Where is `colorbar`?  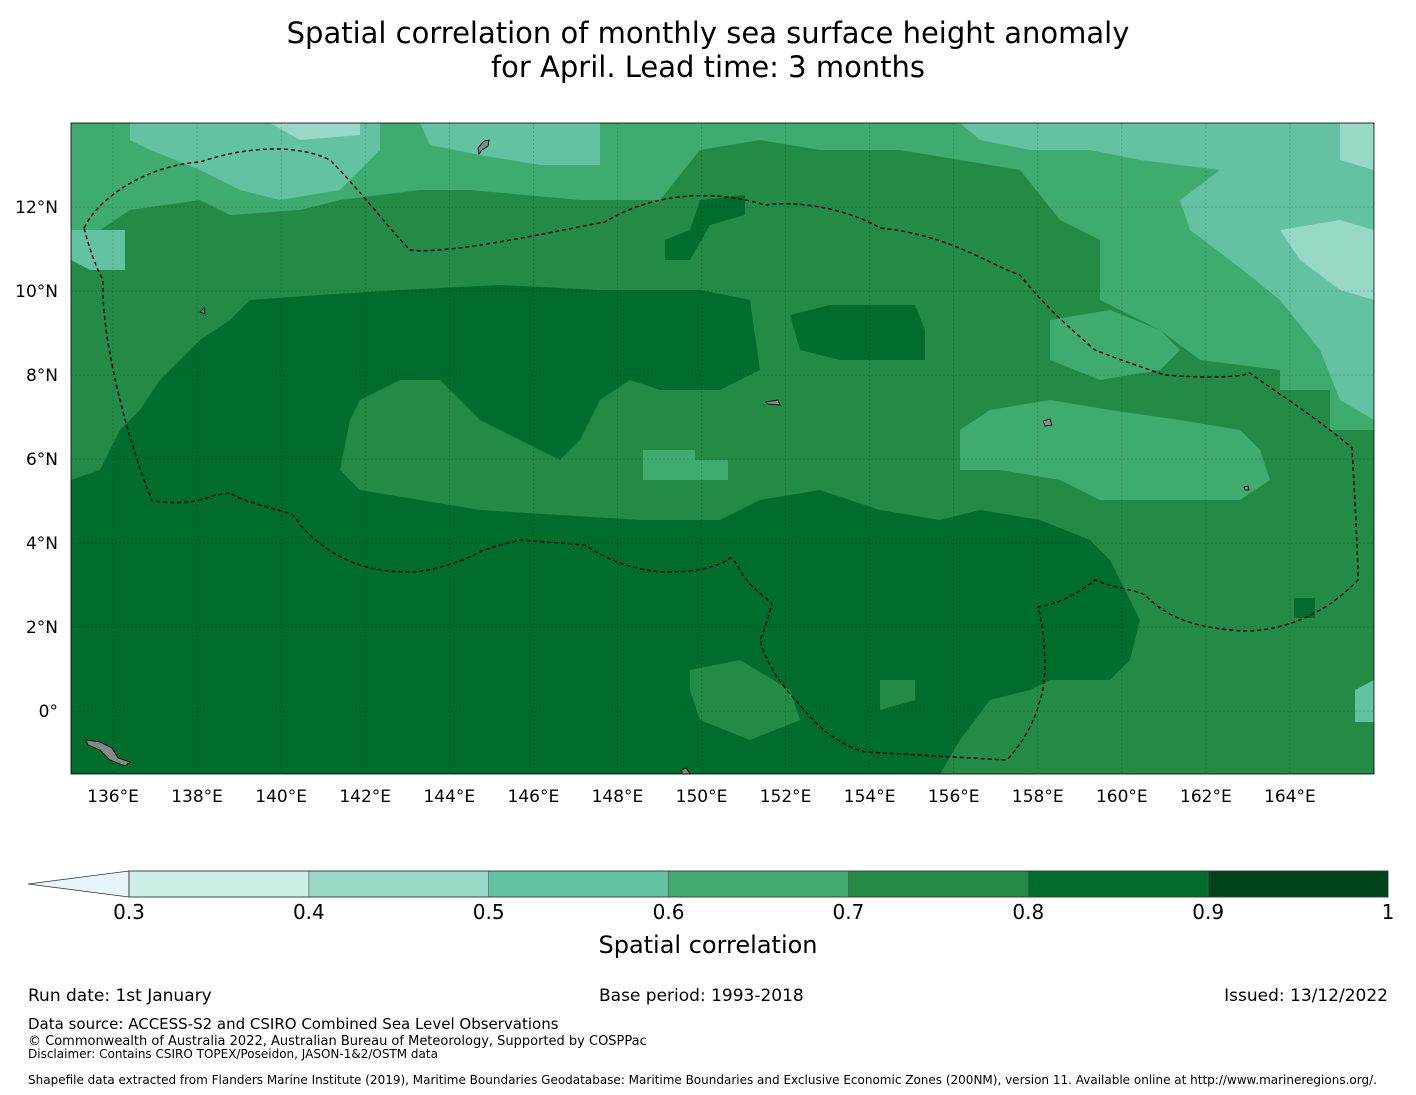
colorbar is located at coordinates (708, 884).